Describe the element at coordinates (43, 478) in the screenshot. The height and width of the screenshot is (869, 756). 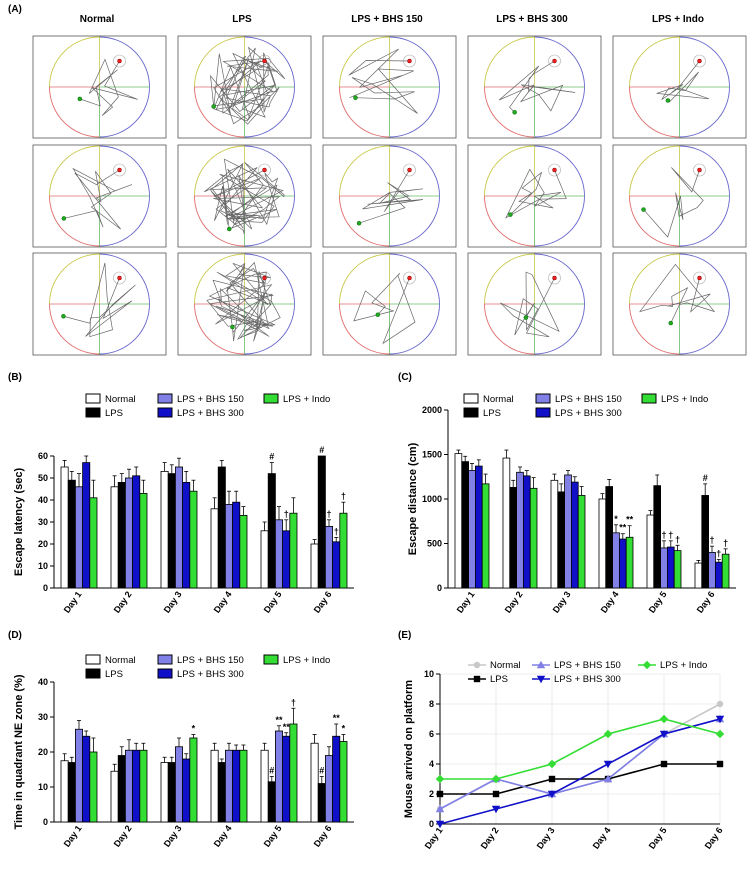
I see `y-tick-label: 50` at that location.